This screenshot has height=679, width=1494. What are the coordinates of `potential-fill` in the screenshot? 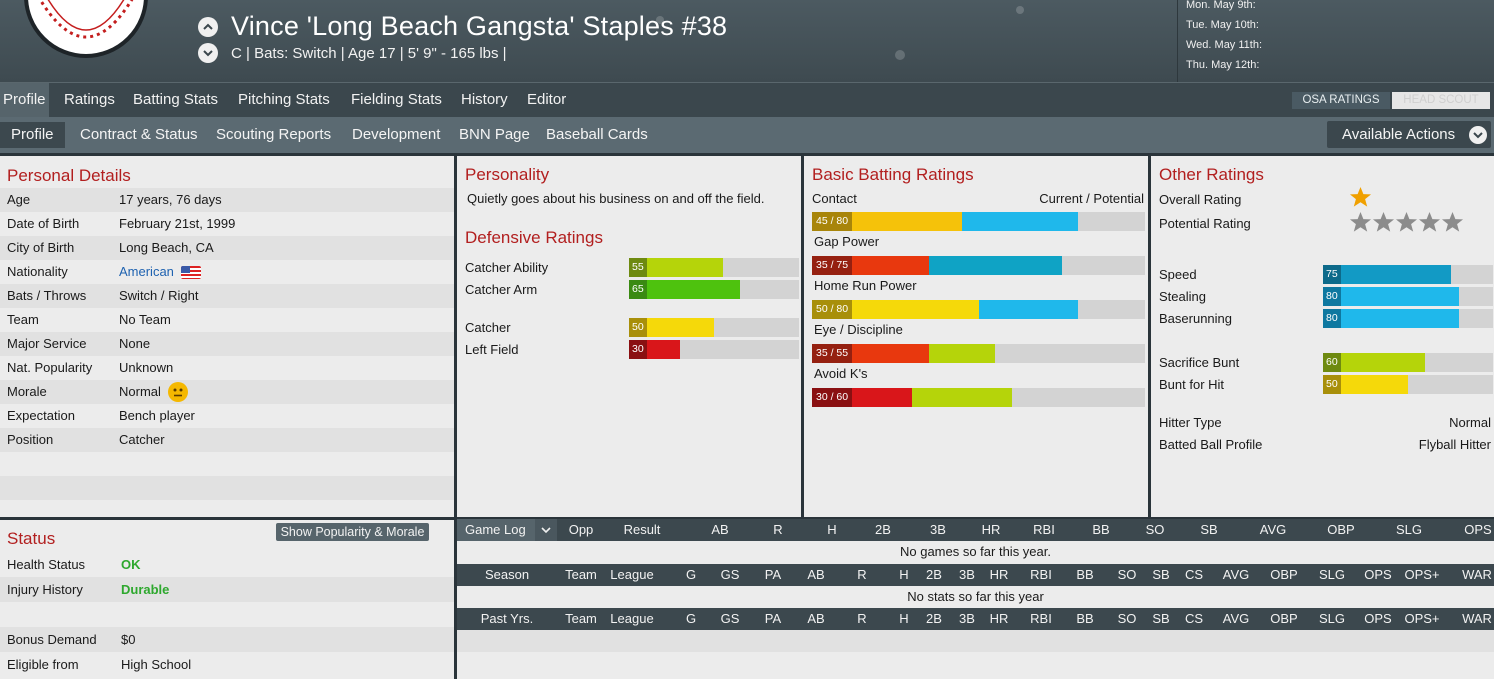 It's located at (1028, 309).